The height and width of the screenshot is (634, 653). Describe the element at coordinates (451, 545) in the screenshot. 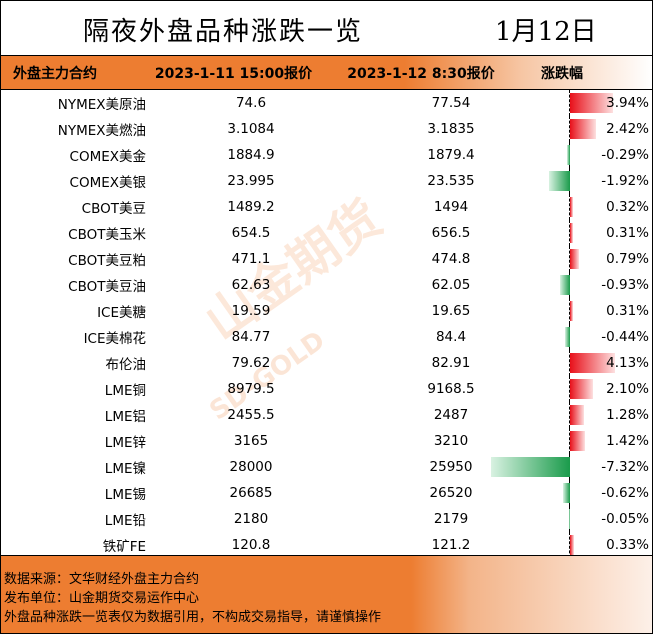

I see `curr-price: 121.2` at that location.